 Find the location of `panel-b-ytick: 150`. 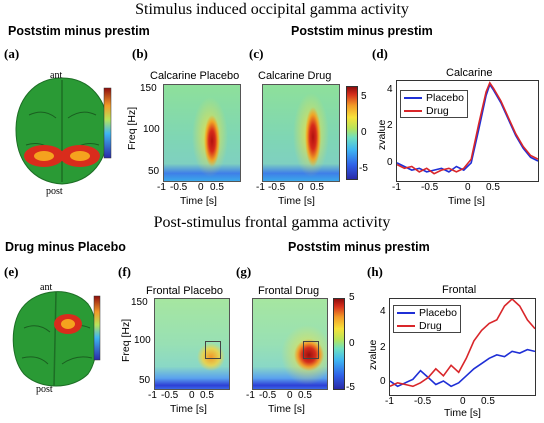

panel-b-ytick: 150 is located at coordinates (148, 88).